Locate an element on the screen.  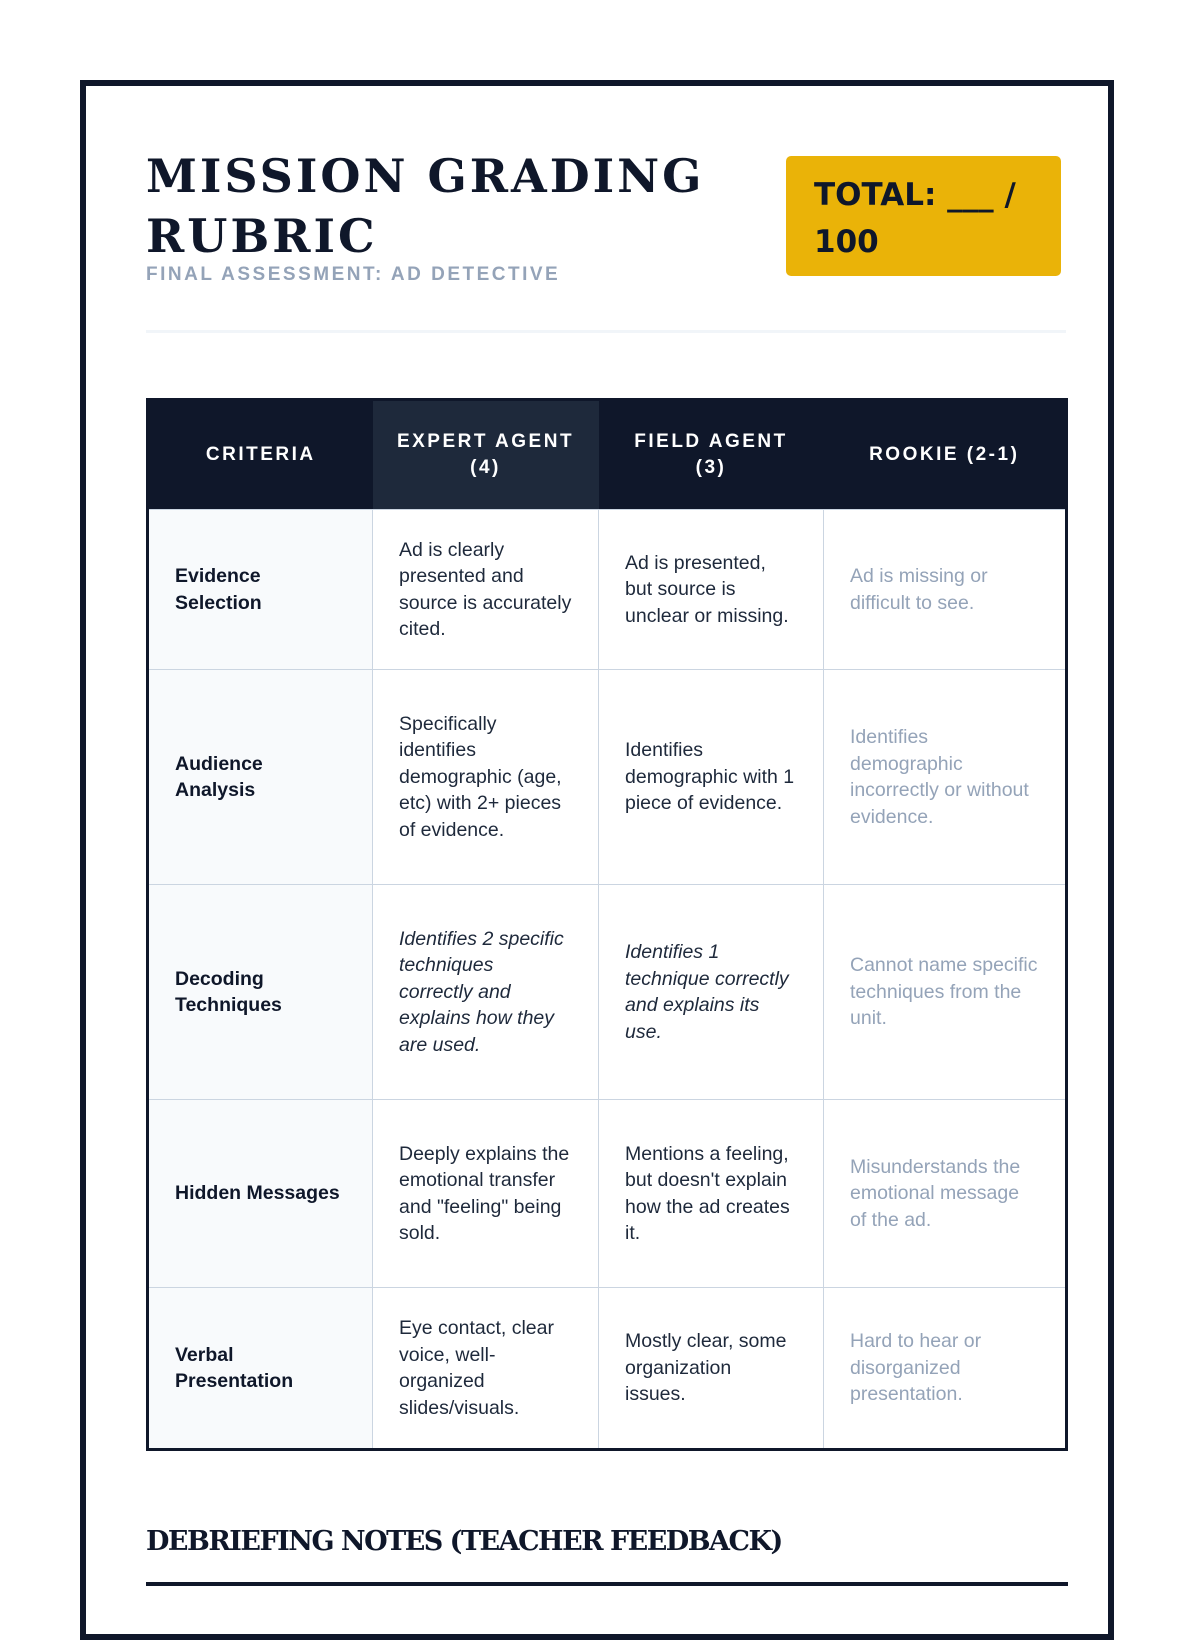
rookie-cell: Ad is missing or difficult to see. is located at coordinates (945, 589).